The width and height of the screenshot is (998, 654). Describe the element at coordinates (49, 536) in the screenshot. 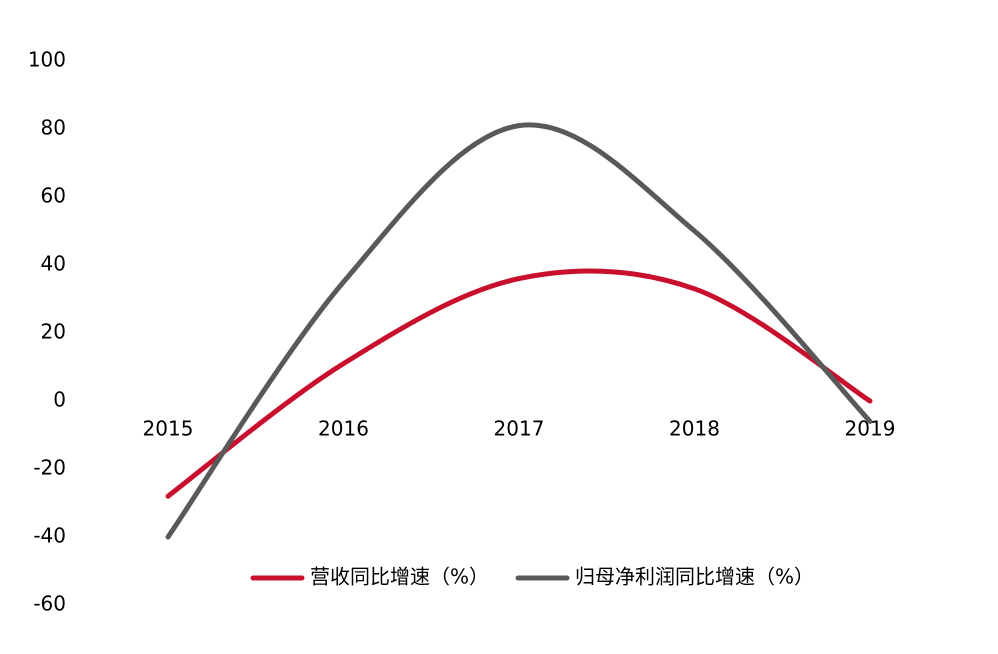

I see `y-tick-label: -40` at that location.